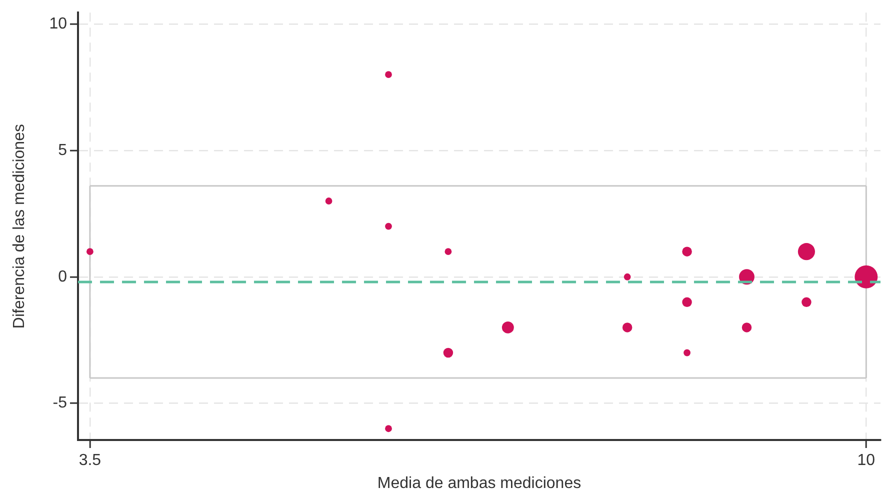 The height and width of the screenshot is (497, 892). Describe the element at coordinates (19, 226) in the screenshot. I see `y-axis-title: Diferencia de las mediciones` at that location.